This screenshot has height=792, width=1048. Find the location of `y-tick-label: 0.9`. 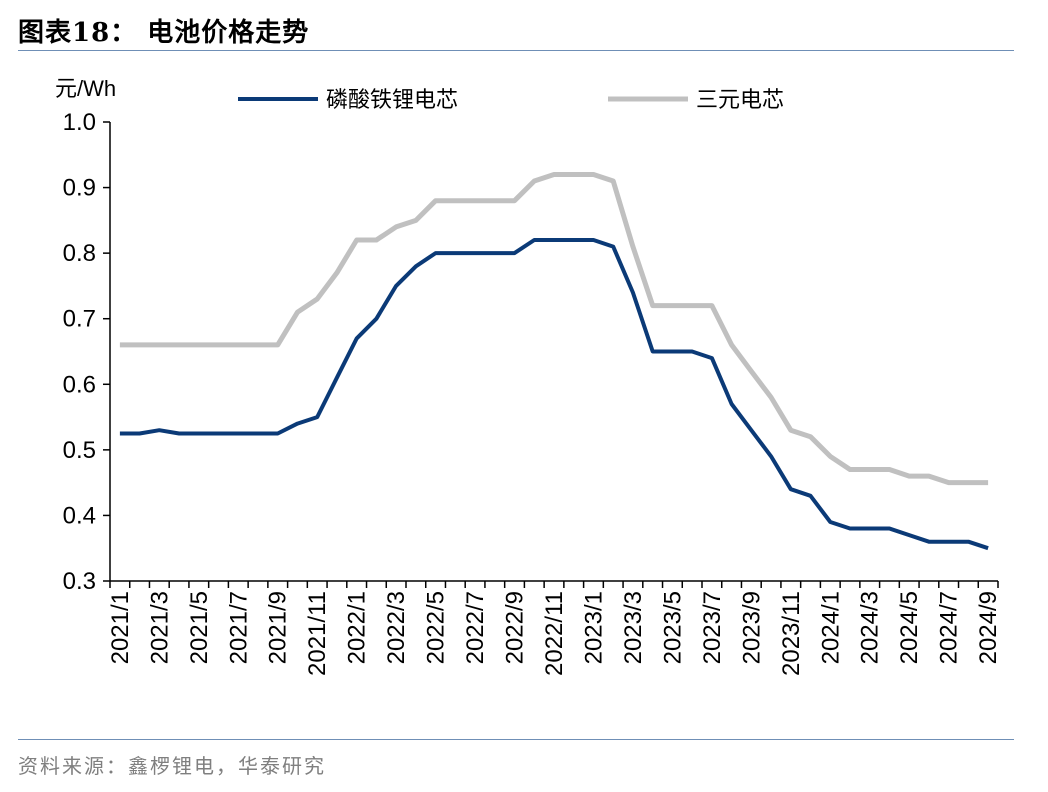

y-tick-label: 0.9 is located at coordinates (79, 188).